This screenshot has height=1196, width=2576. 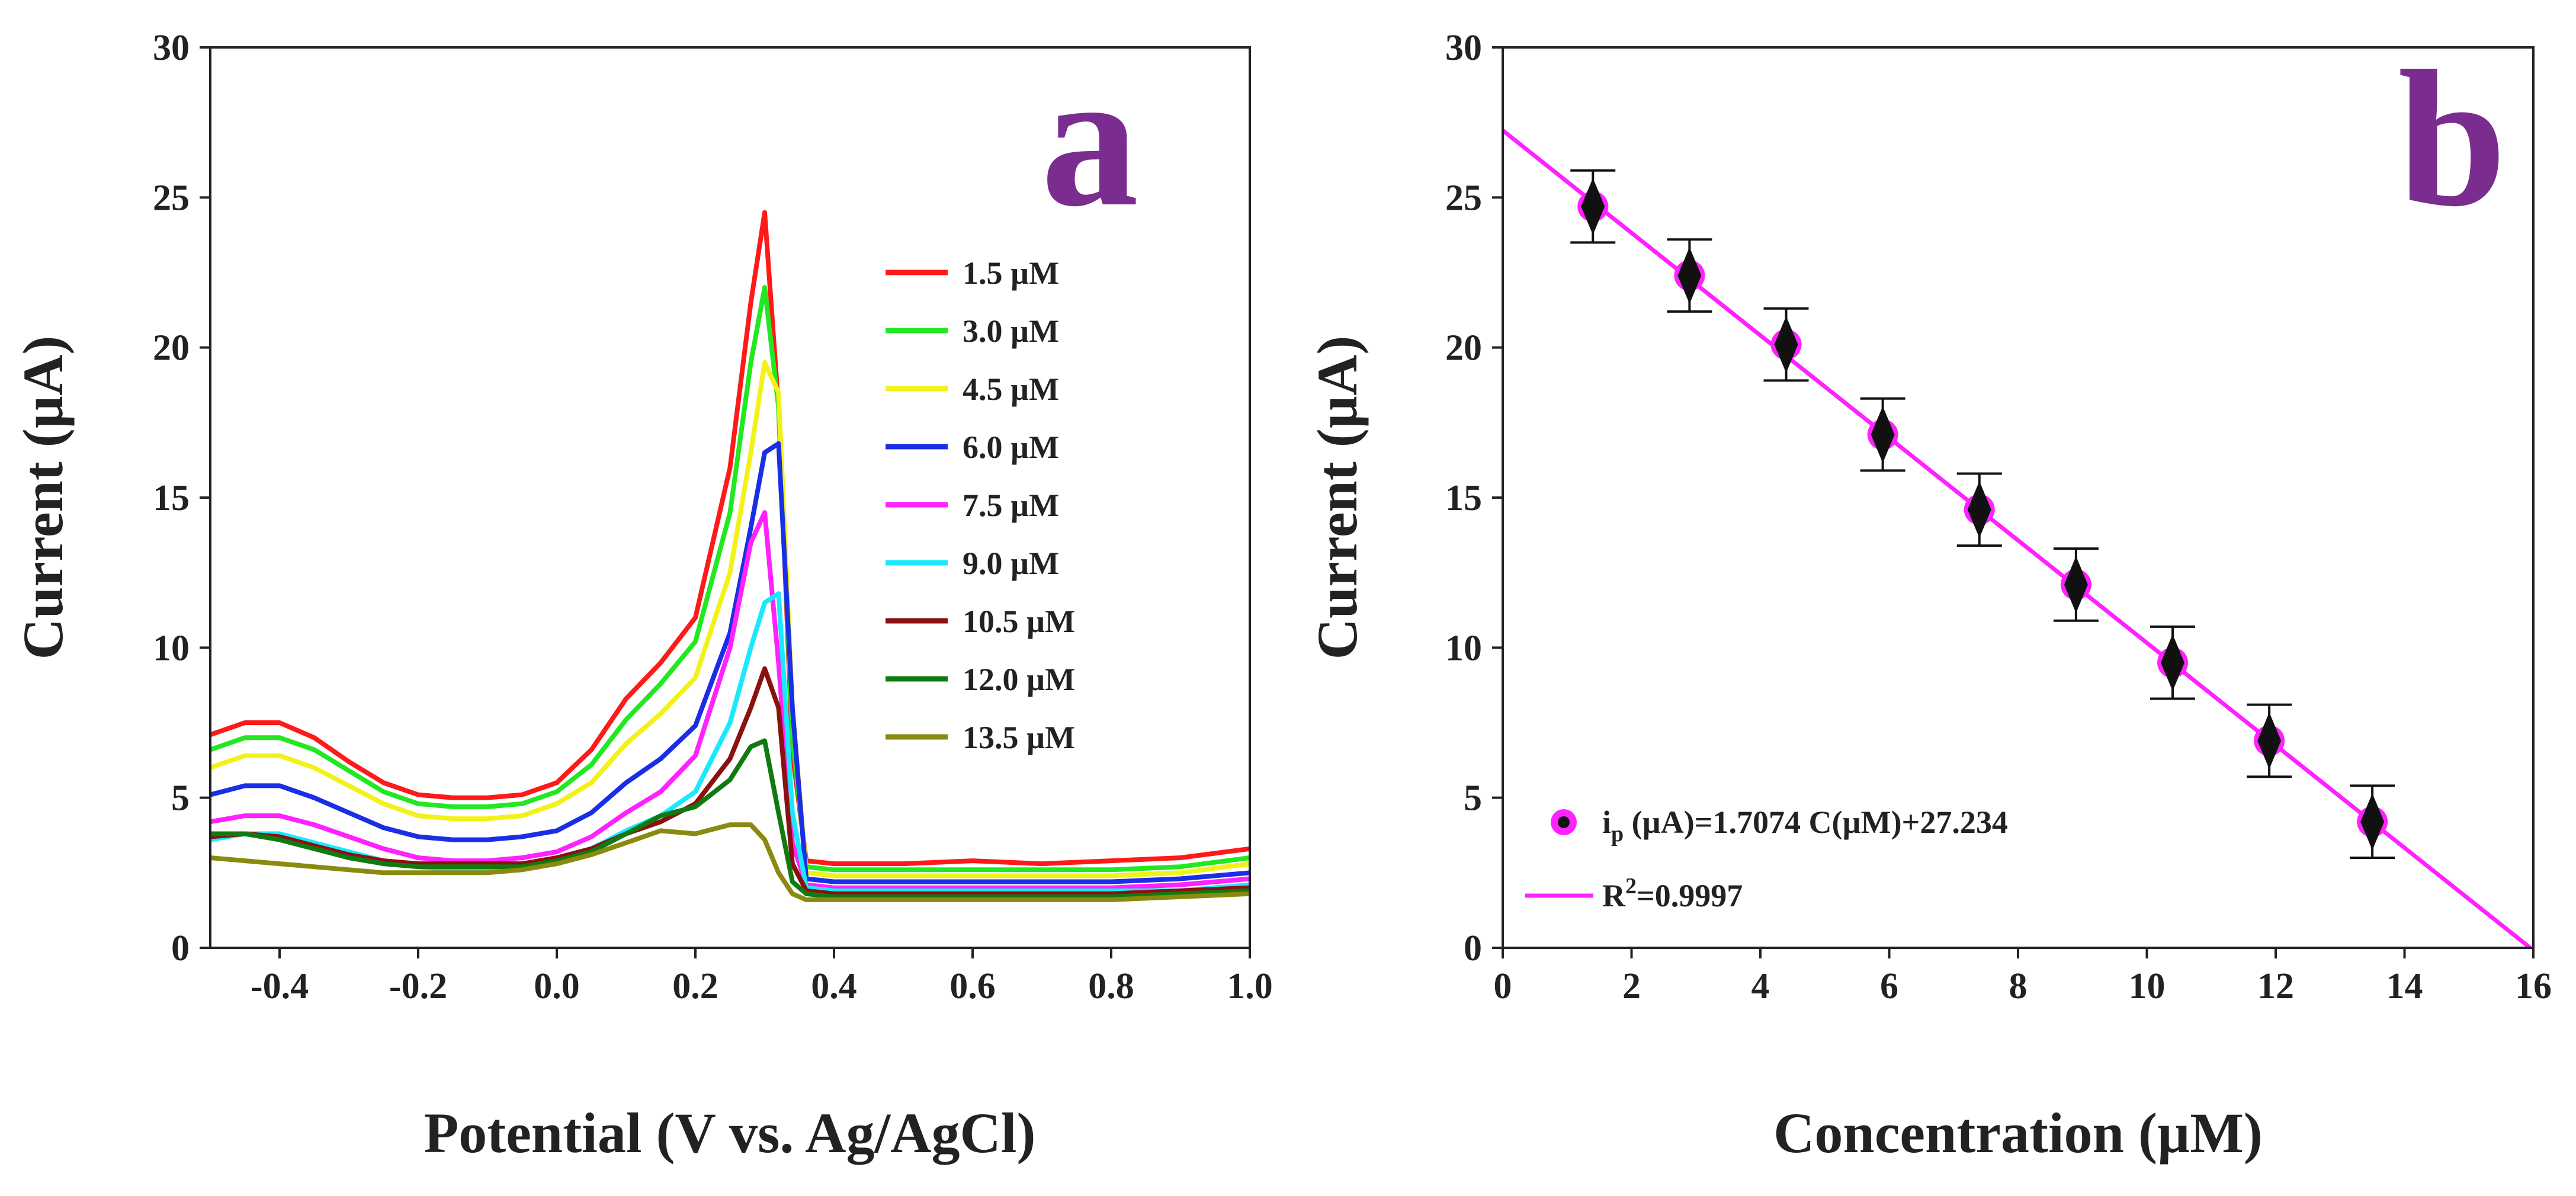 What do you see at coordinates (1090, 139) in the screenshot?
I see `panel-a-label: a` at bounding box center [1090, 139].